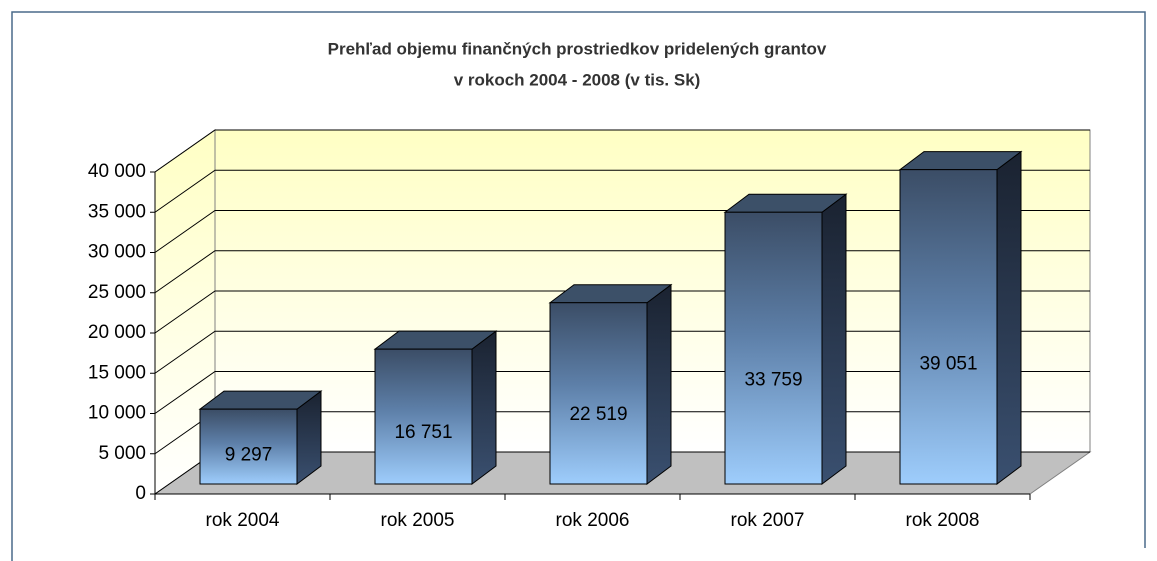 The image size is (1157, 561). Describe the element at coordinates (117, 372) in the screenshot. I see `y-tick-label: 15 000` at that location.